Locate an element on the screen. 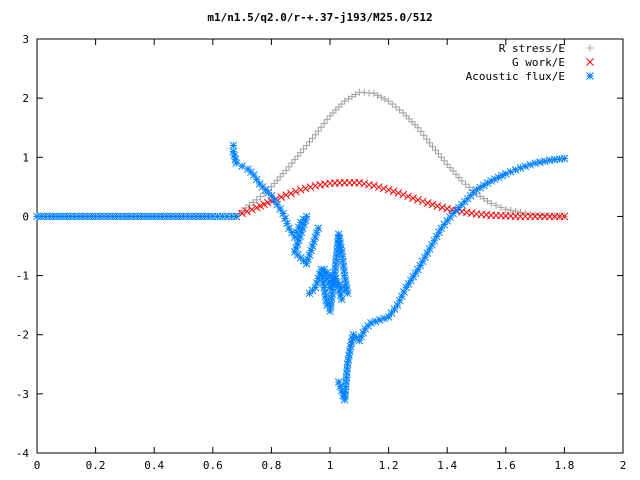 Image resolution: width=640 pixels, height=480 pixels. x-tick-label: 1.4 is located at coordinates (447, 465).